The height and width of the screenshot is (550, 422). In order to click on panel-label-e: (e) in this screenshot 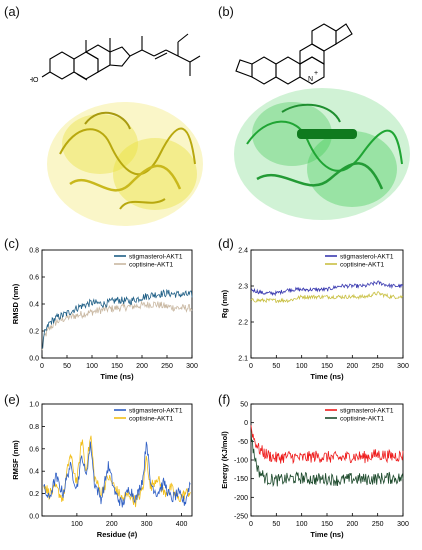, I will do `click(12, 399)`.